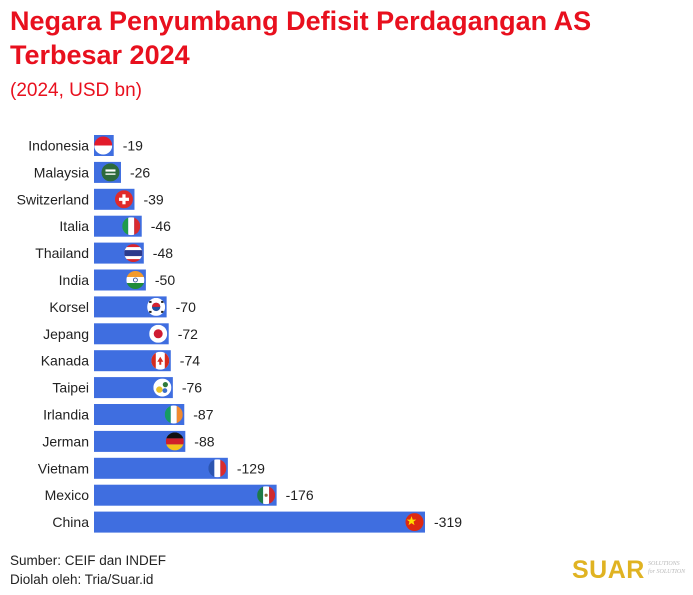 This screenshot has height=595, width=693. What do you see at coordinates (69, 307) in the screenshot?
I see `category-label: Korsel` at bounding box center [69, 307].